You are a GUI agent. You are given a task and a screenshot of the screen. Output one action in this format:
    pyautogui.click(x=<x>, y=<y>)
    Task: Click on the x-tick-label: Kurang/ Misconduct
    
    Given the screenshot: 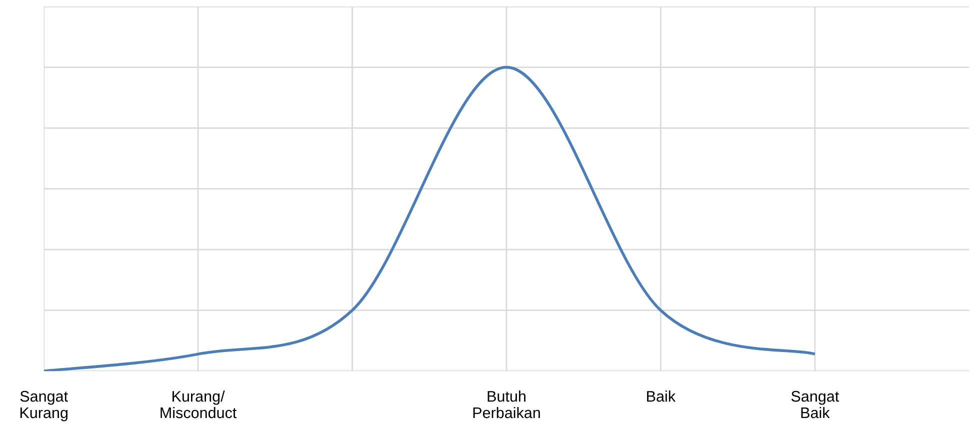 What is the action you would take?
    pyautogui.click(x=198, y=404)
    